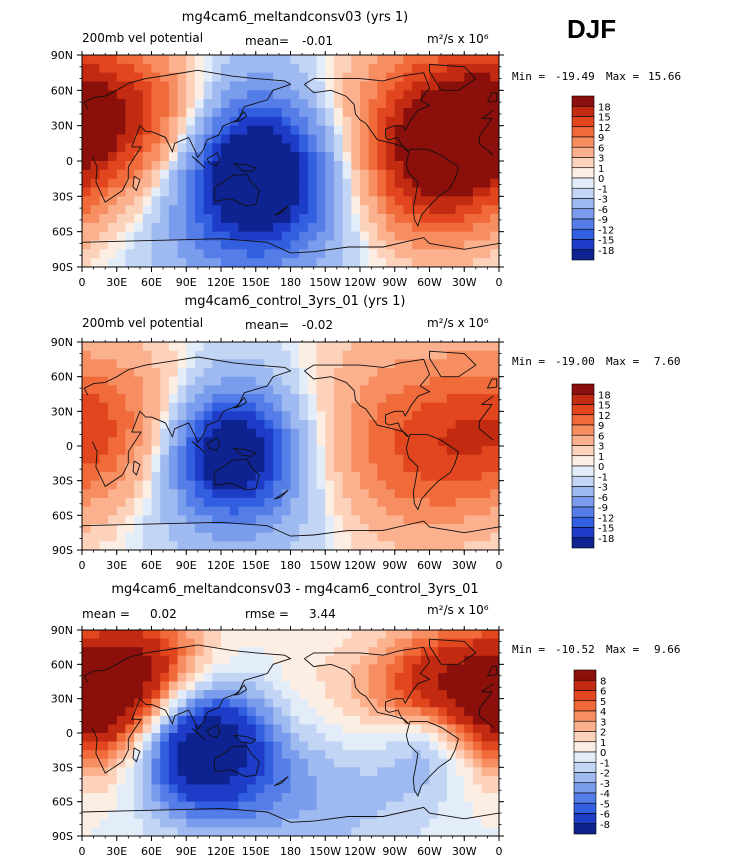 Image resolution: width=732 pixels, height=865 pixels. What do you see at coordinates (325, 282) in the screenshot?
I see `panel-1-xtick-label: 150W` at bounding box center [325, 282].